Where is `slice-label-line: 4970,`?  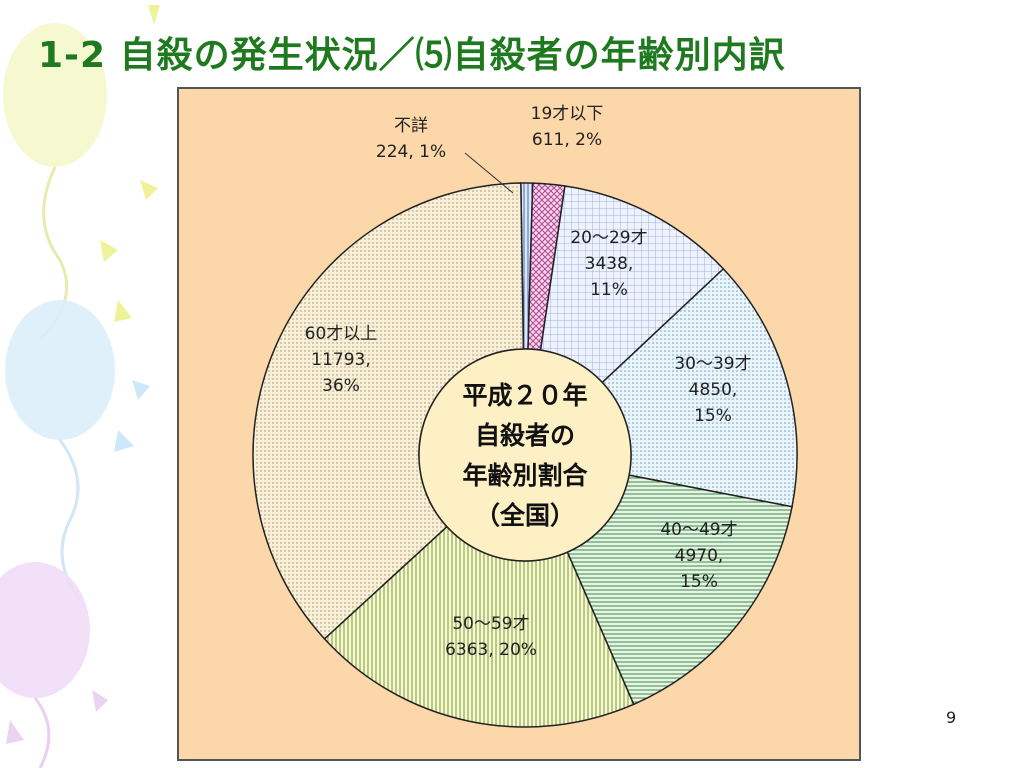
slice-label-line: 4970, is located at coordinates (699, 556).